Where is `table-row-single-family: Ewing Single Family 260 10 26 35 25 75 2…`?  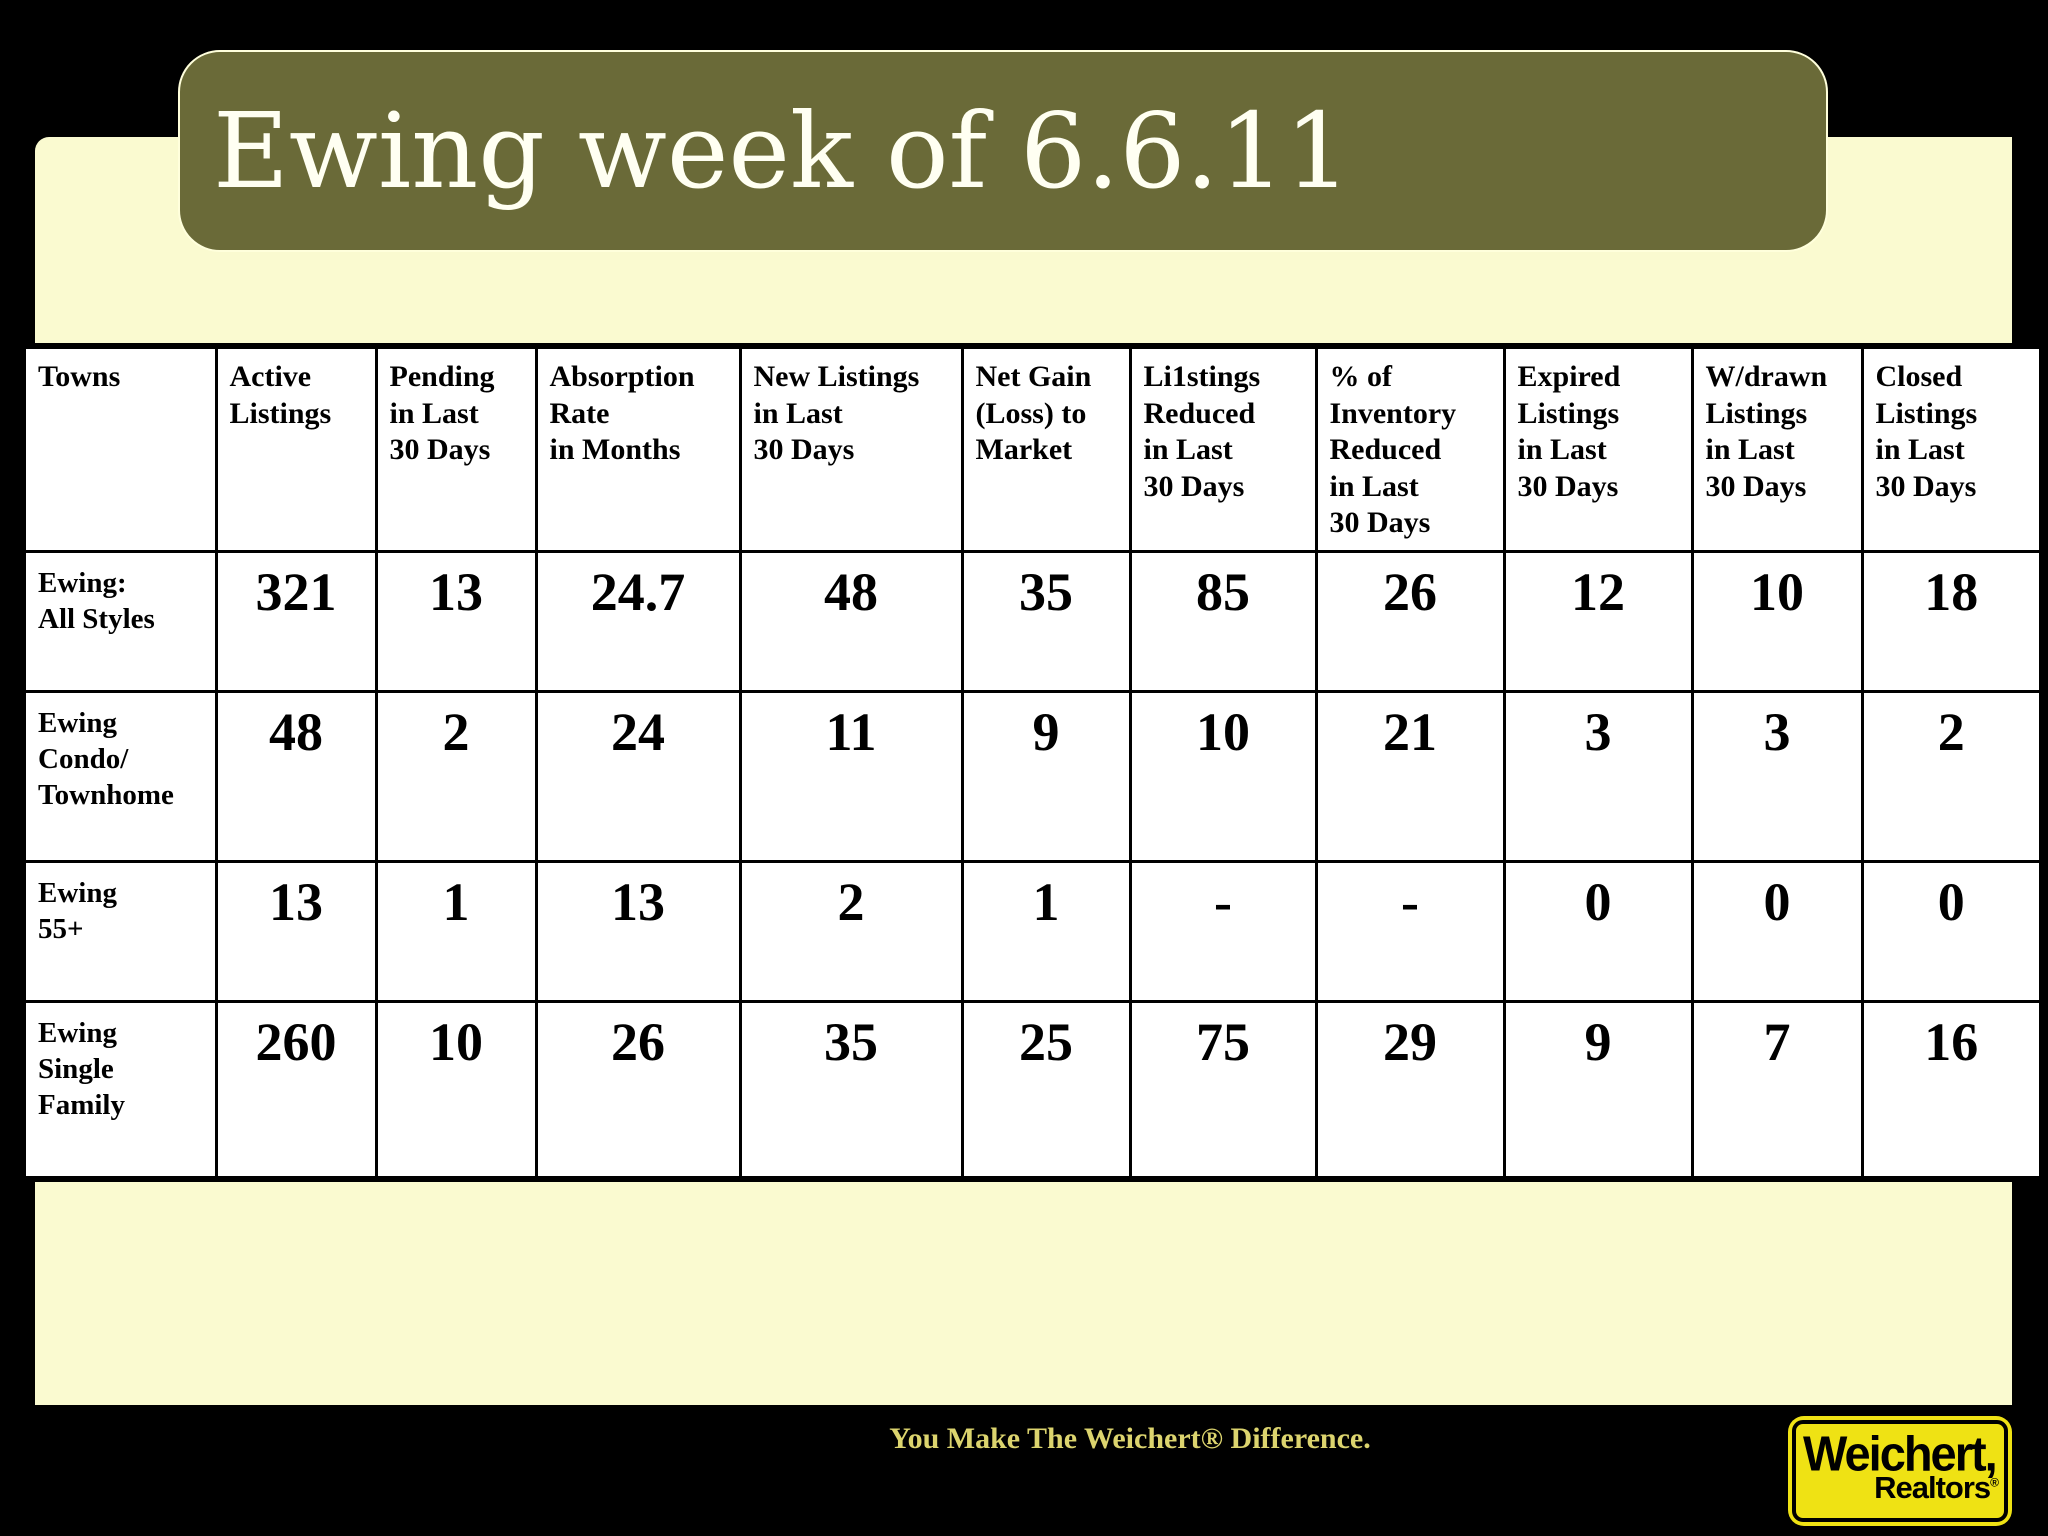
table-row-single-family: Ewing Single Family 260 10 26 35 25 75 2… is located at coordinates (1032, 1090).